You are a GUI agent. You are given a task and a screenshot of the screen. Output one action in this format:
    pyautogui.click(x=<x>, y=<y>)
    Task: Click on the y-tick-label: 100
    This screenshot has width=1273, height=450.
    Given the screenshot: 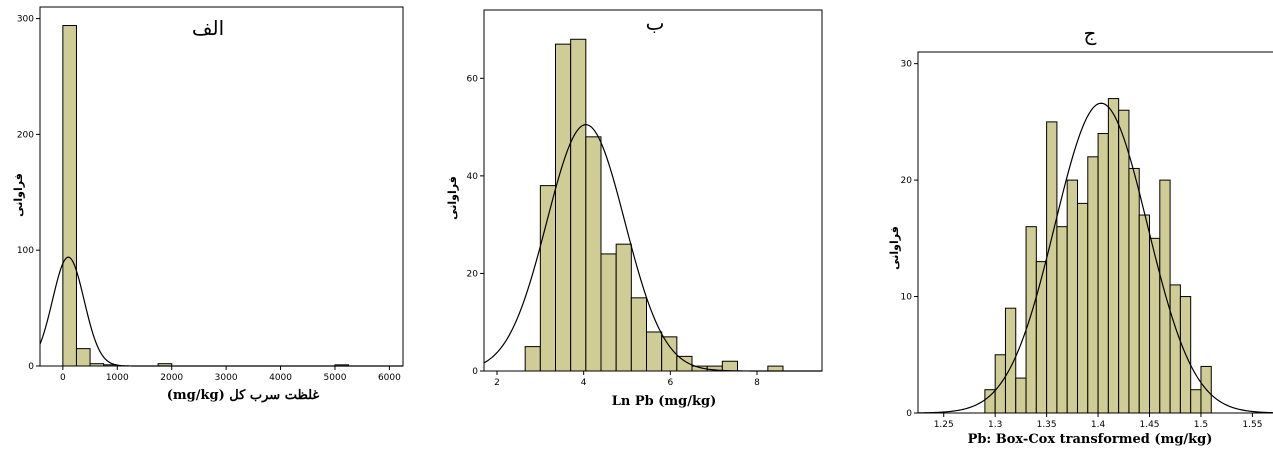 What is the action you would take?
    pyautogui.click(x=25, y=251)
    